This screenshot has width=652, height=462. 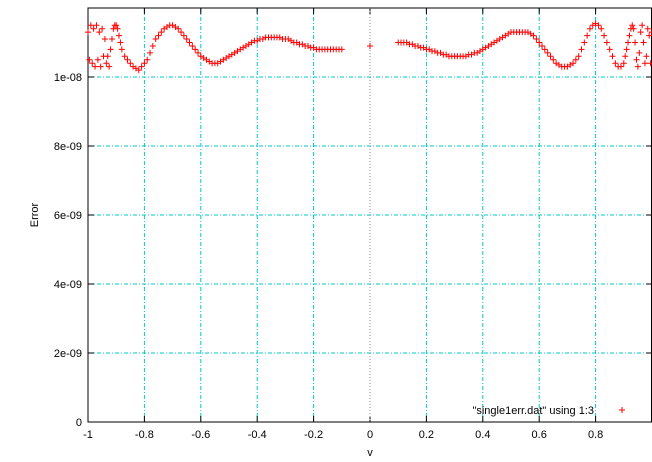 I want to click on x-tick-label: 0.4, so click(x=482, y=435).